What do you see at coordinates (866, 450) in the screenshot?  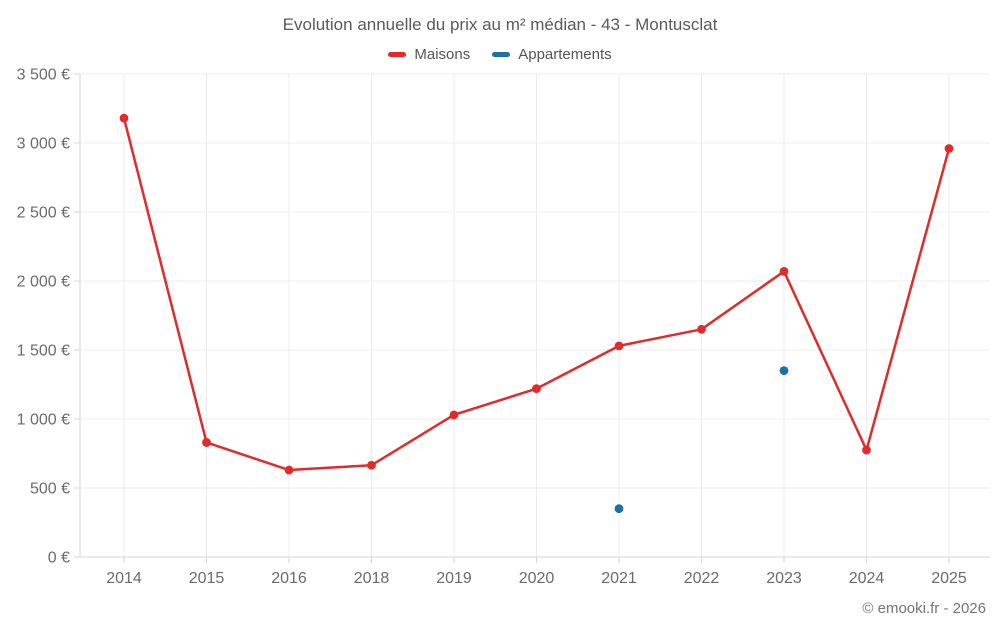 I see `maisons-point-2024` at bounding box center [866, 450].